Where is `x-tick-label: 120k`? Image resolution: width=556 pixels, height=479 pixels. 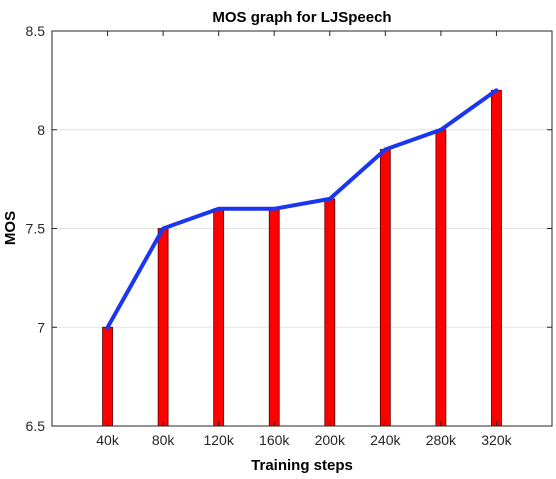 x-tick-label: 120k is located at coordinates (218, 440).